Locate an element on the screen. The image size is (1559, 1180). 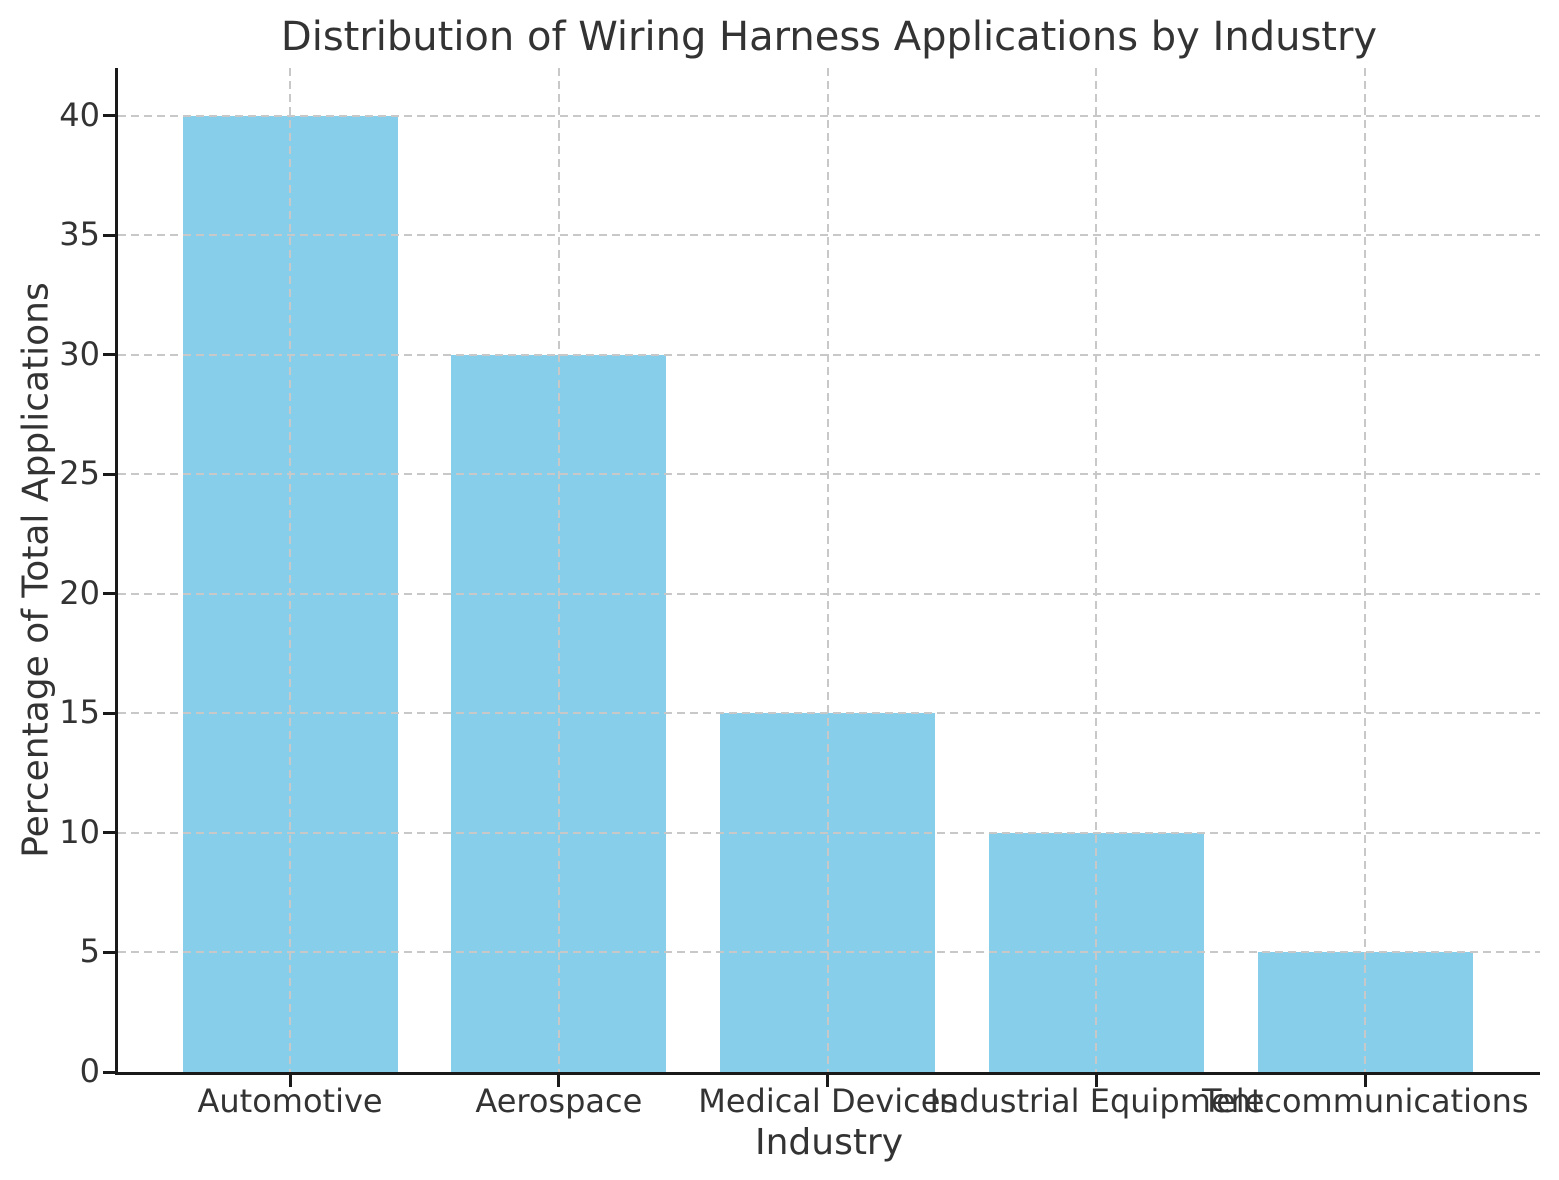
x-tick-label: Medical Devices is located at coordinates (828, 1101).